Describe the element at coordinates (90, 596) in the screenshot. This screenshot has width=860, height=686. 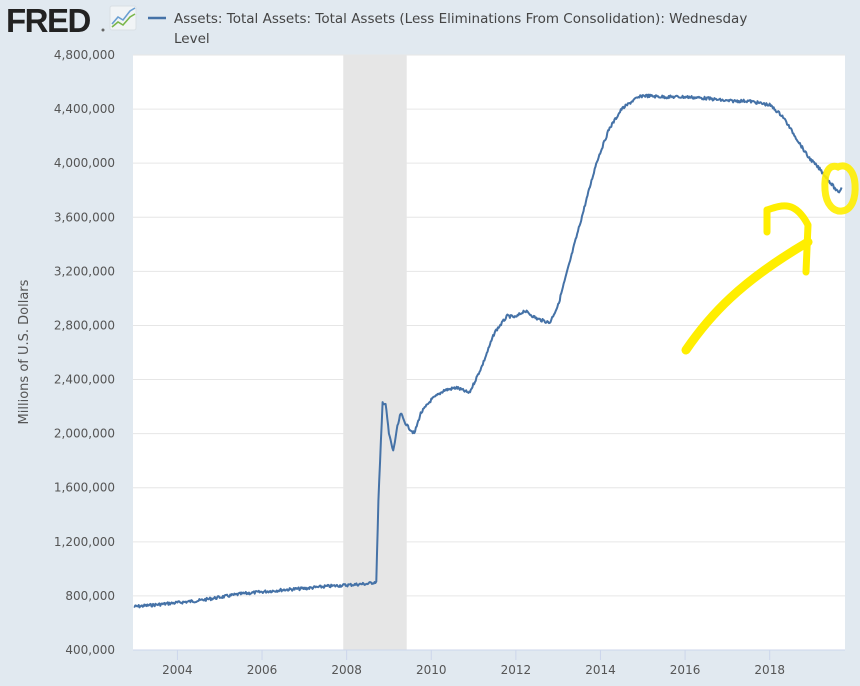
I see `y-tick-label: 800,000` at that location.